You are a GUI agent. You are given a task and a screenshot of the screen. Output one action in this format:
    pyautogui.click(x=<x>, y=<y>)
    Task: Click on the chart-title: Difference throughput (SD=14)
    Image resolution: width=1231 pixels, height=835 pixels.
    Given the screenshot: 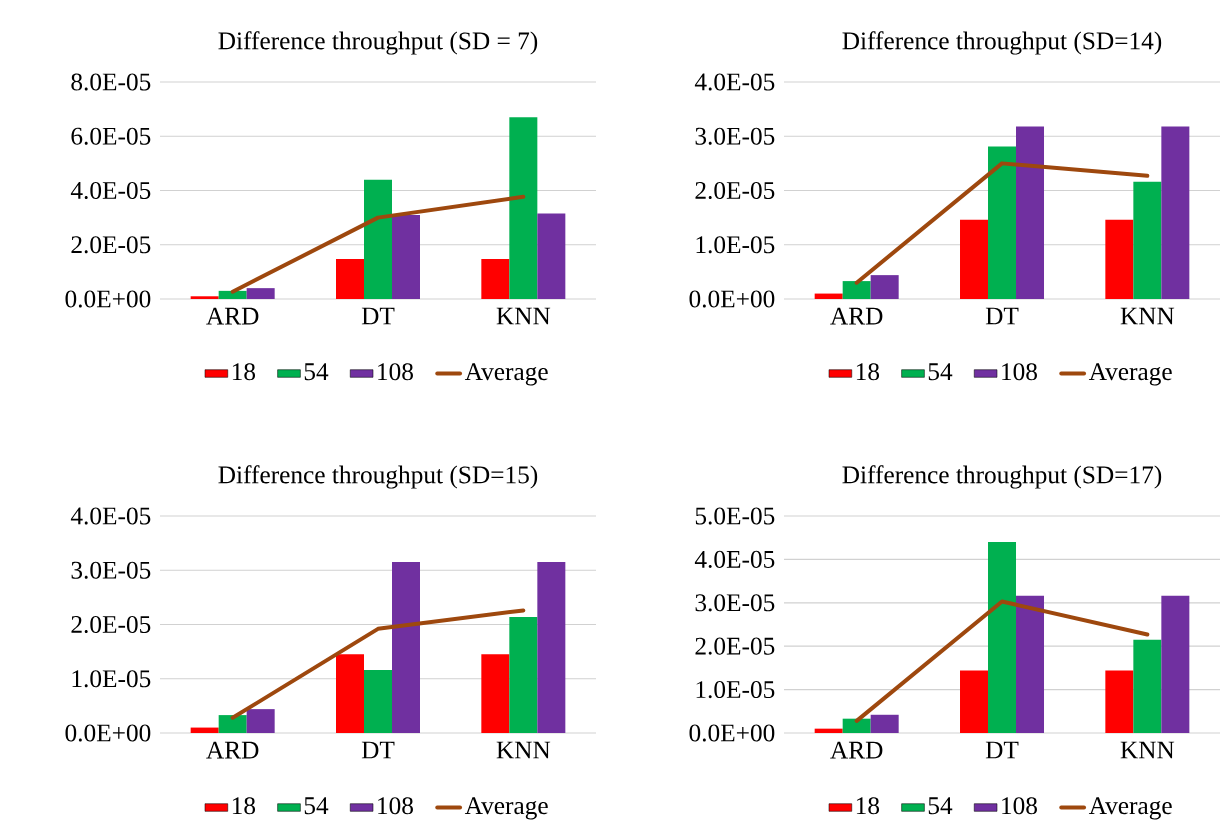 What is the action you would take?
    pyautogui.click(x=1002, y=43)
    